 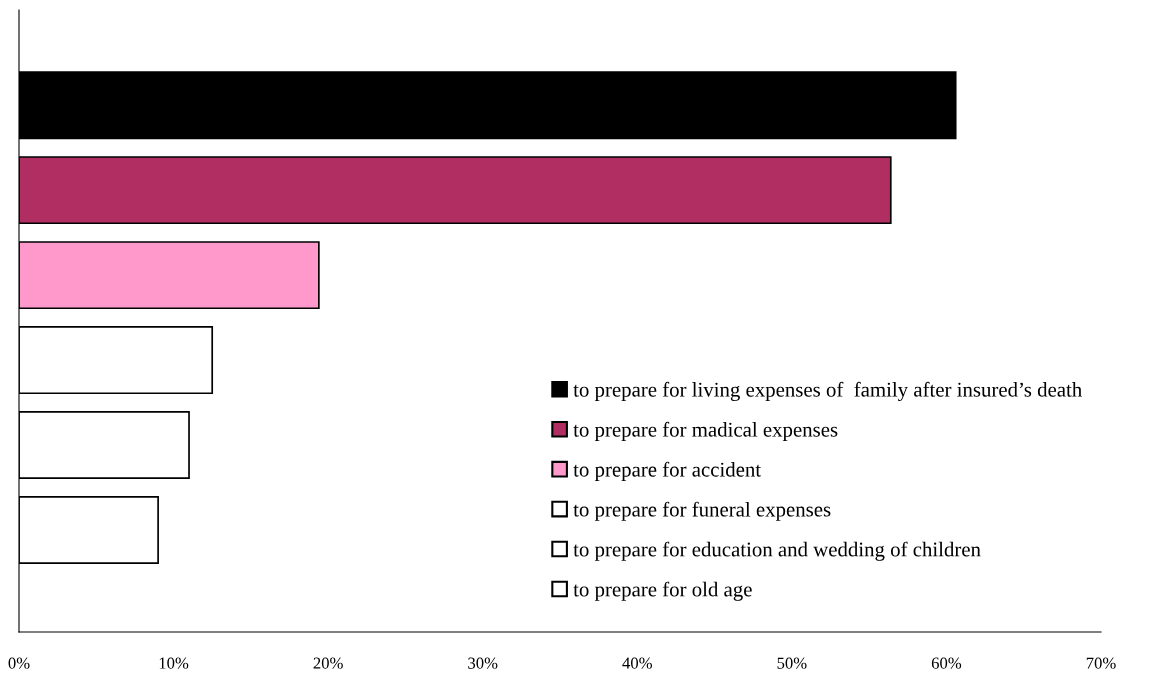 What do you see at coordinates (328, 663) in the screenshot?
I see `x-tick-label: 20%` at bounding box center [328, 663].